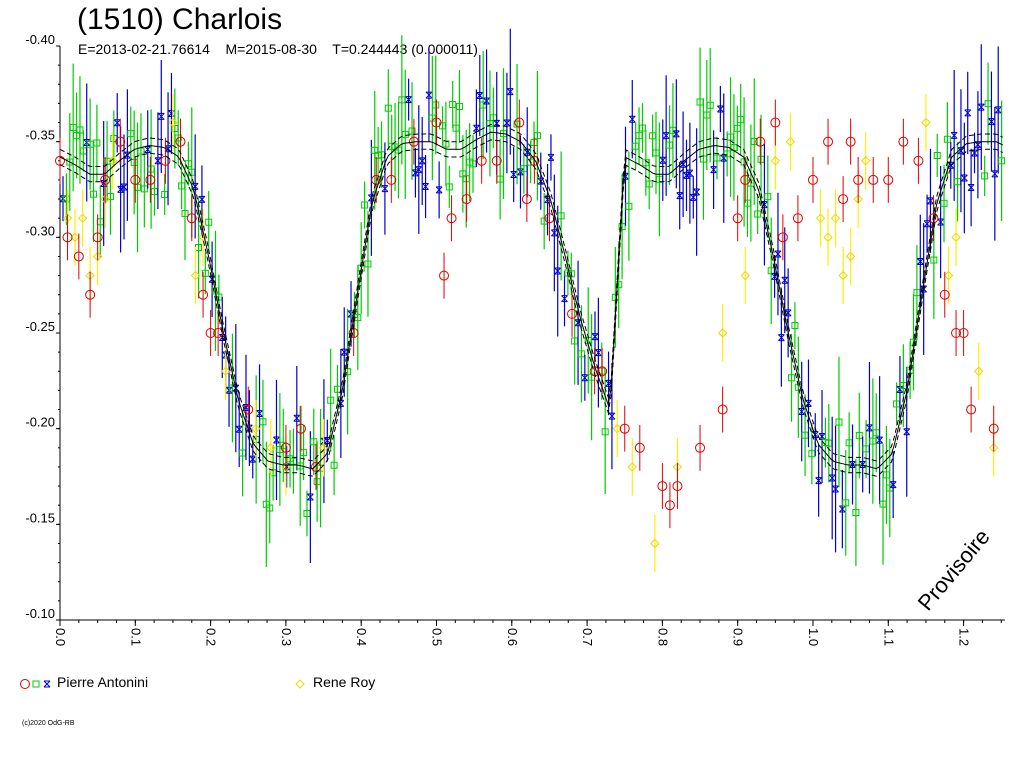  Describe the element at coordinates (40, 422) in the screenshot. I see `y-tick-label: -0.20` at that location.